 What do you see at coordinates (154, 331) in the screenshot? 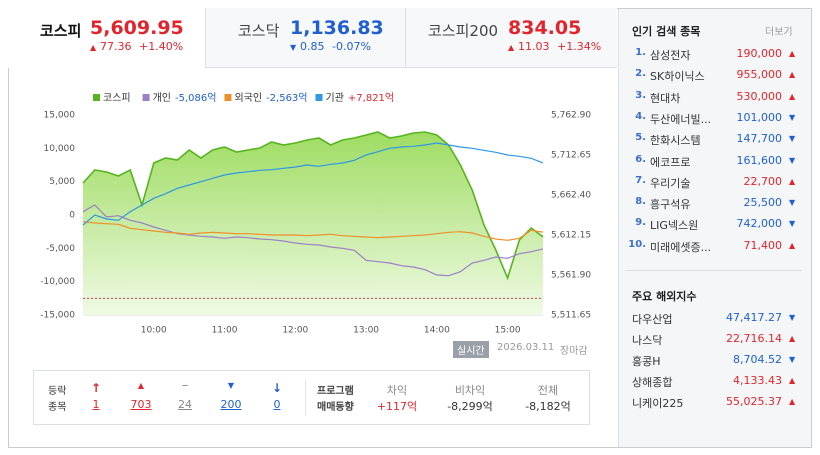
I see `x-tick-label: 10:00` at bounding box center [154, 331].